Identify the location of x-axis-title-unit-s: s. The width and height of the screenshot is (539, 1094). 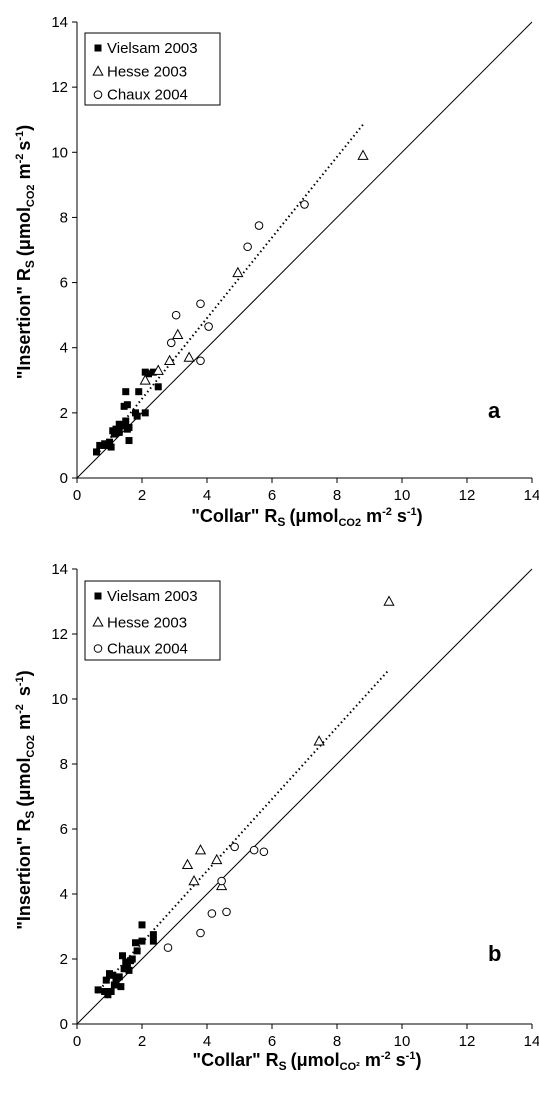
(398, 1060).